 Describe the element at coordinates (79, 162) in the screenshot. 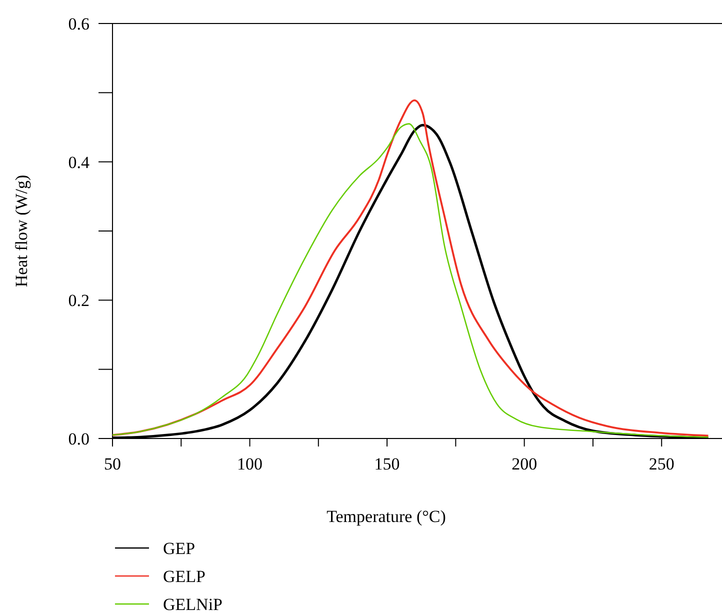

I see `y-tick-label: 0.4` at that location.